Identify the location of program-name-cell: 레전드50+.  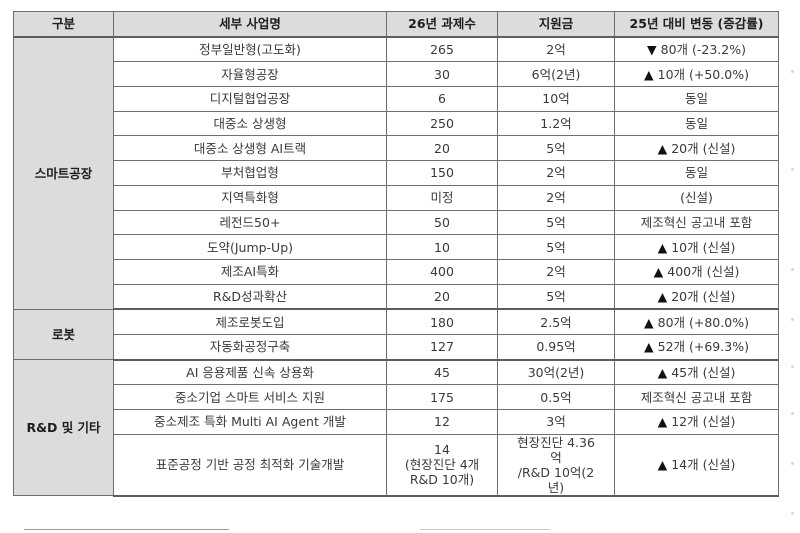
(250, 222).